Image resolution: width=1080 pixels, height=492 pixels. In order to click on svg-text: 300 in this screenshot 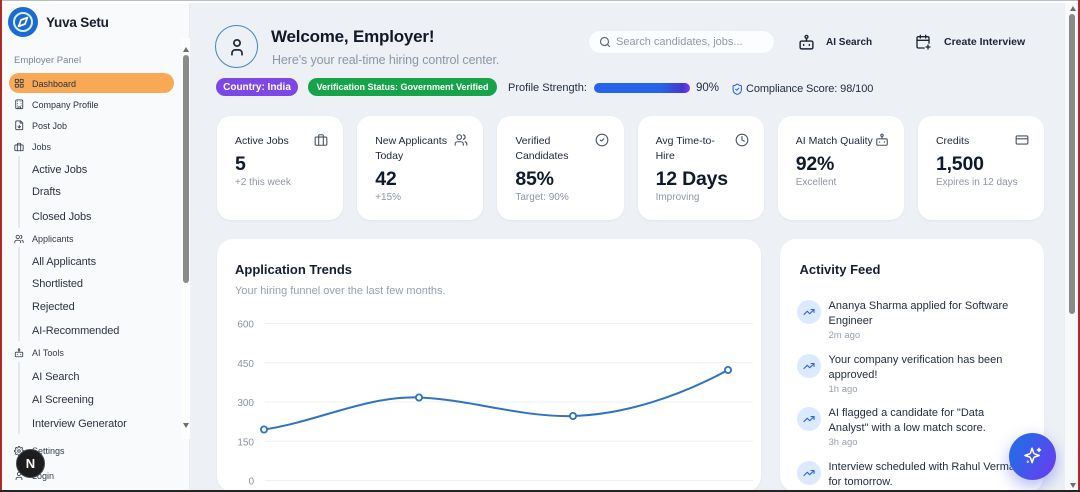, I will do `click(245, 403)`.